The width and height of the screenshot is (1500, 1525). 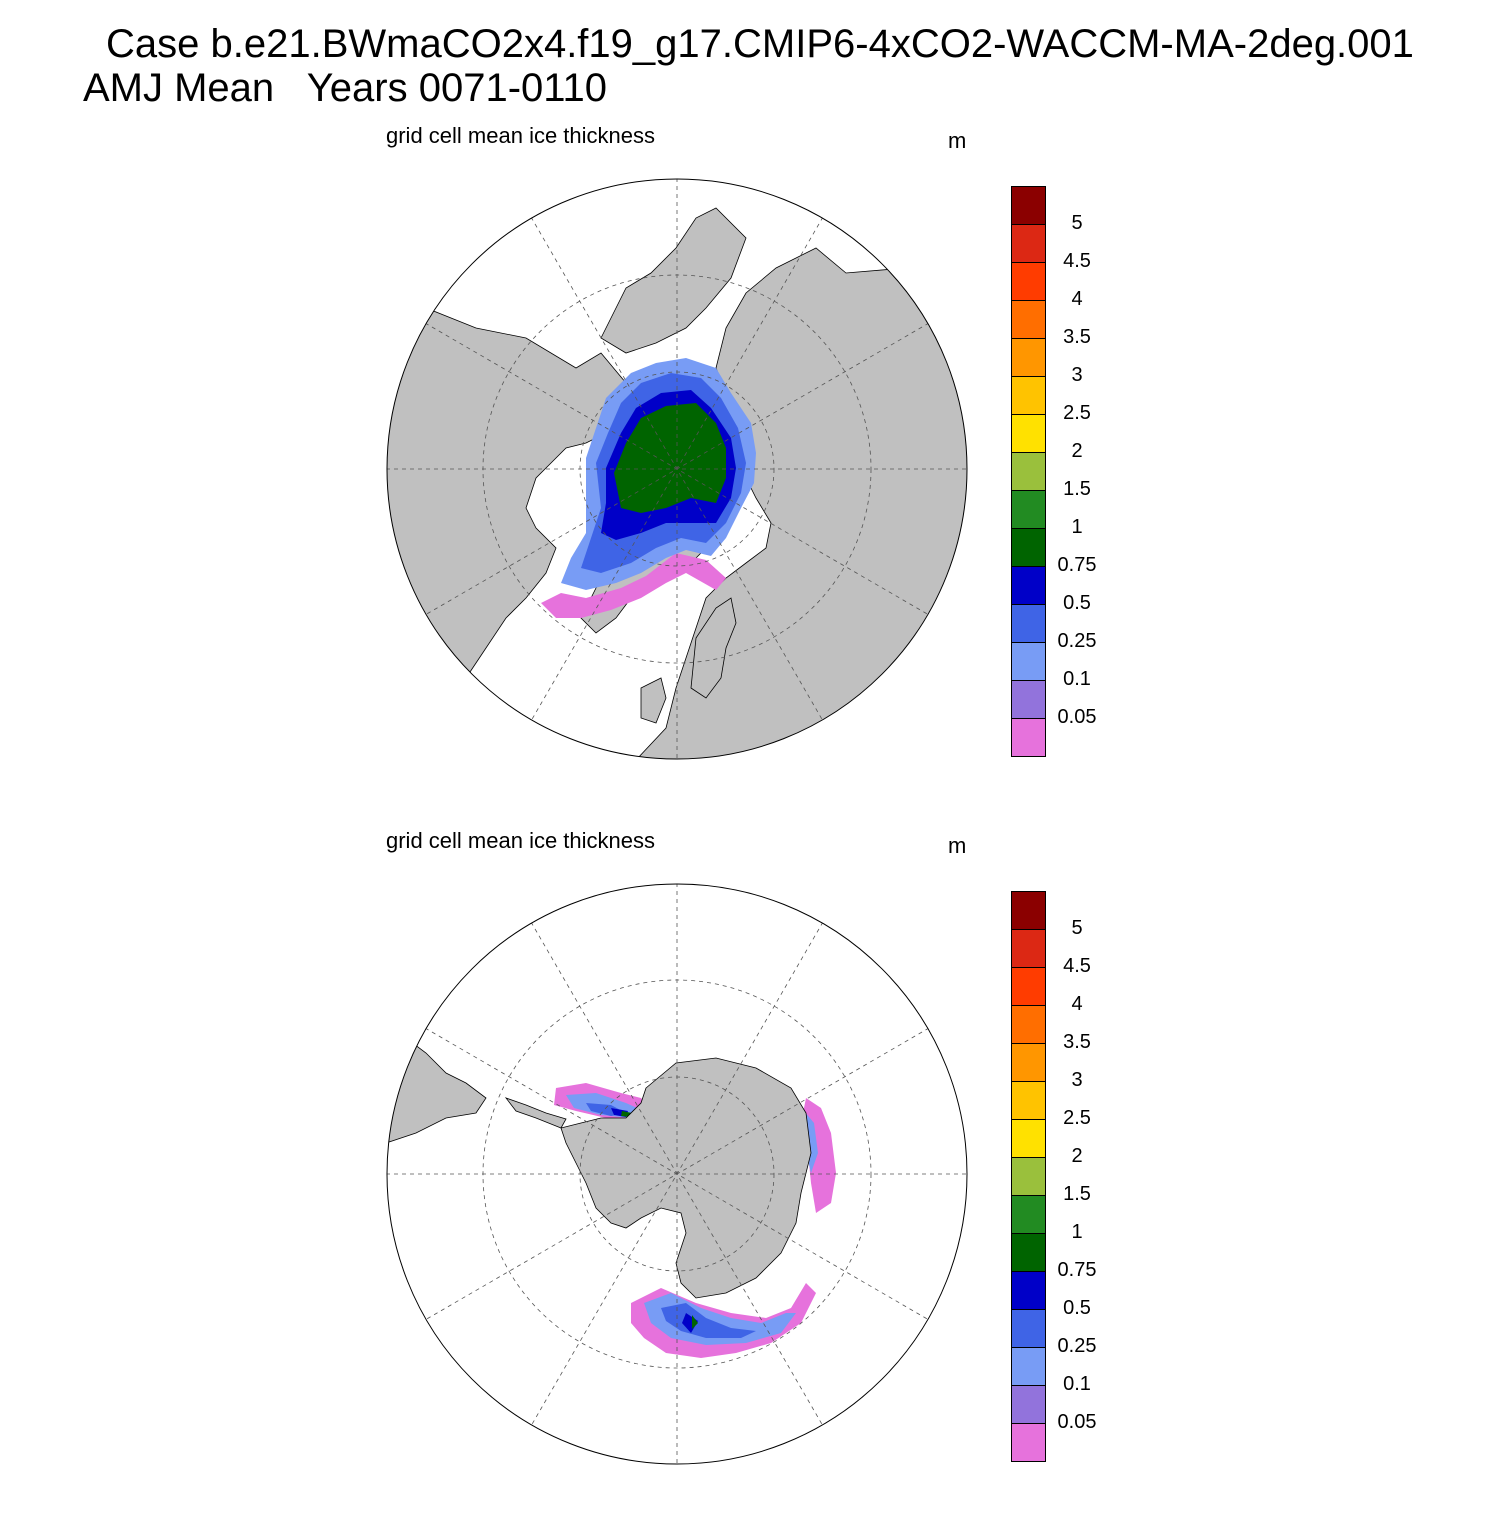 What do you see at coordinates (633, 585) in the screenshot?
I see `arctic-ice-pink` at bounding box center [633, 585].